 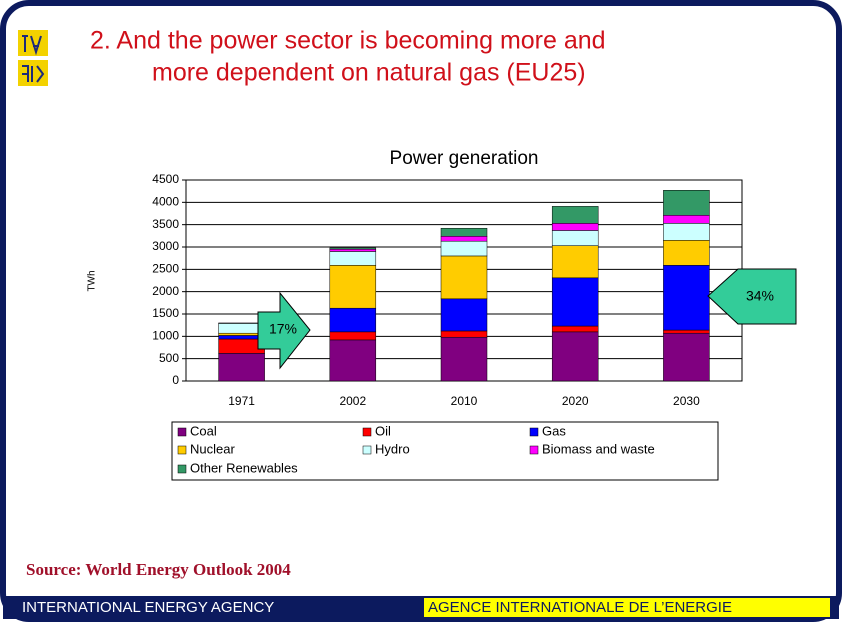 I want to click on annotation: 17%, so click(x=283, y=329).